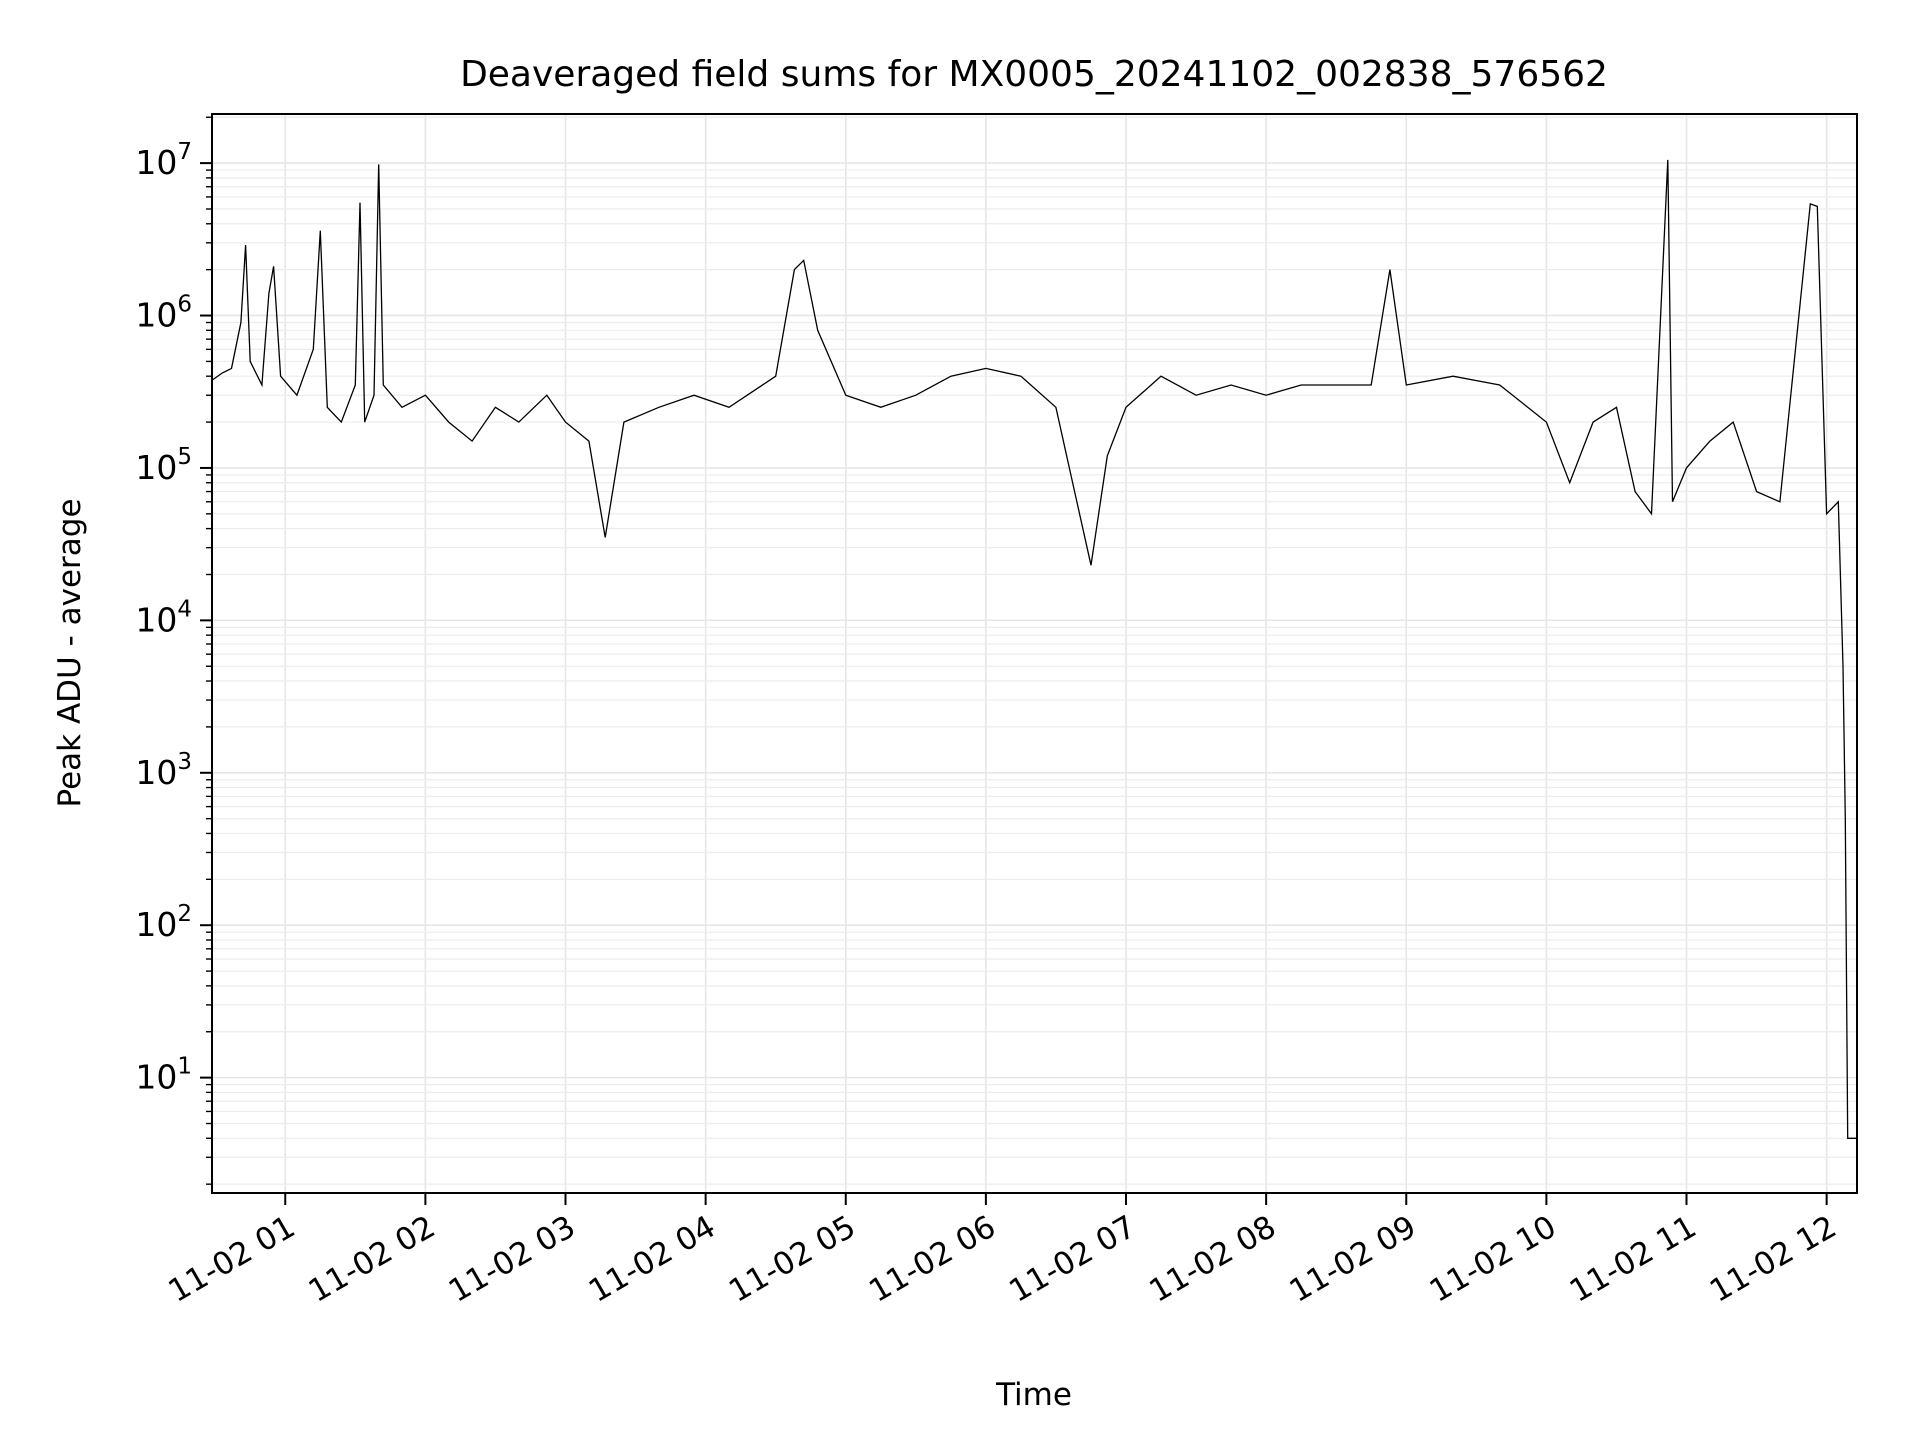 The height and width of the screenshot is (1440, 1920). What do you see at coordinates (184, 609) in the screenshot?
I see `y-tick-exponent: 4` at bounding box center [184, 609].